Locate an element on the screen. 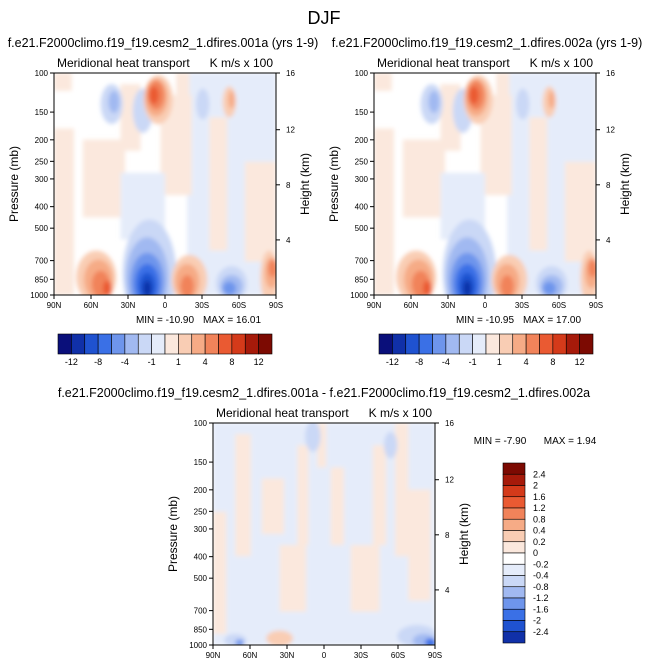  x-tick-label: 60N is located at coordinates (250, 655).